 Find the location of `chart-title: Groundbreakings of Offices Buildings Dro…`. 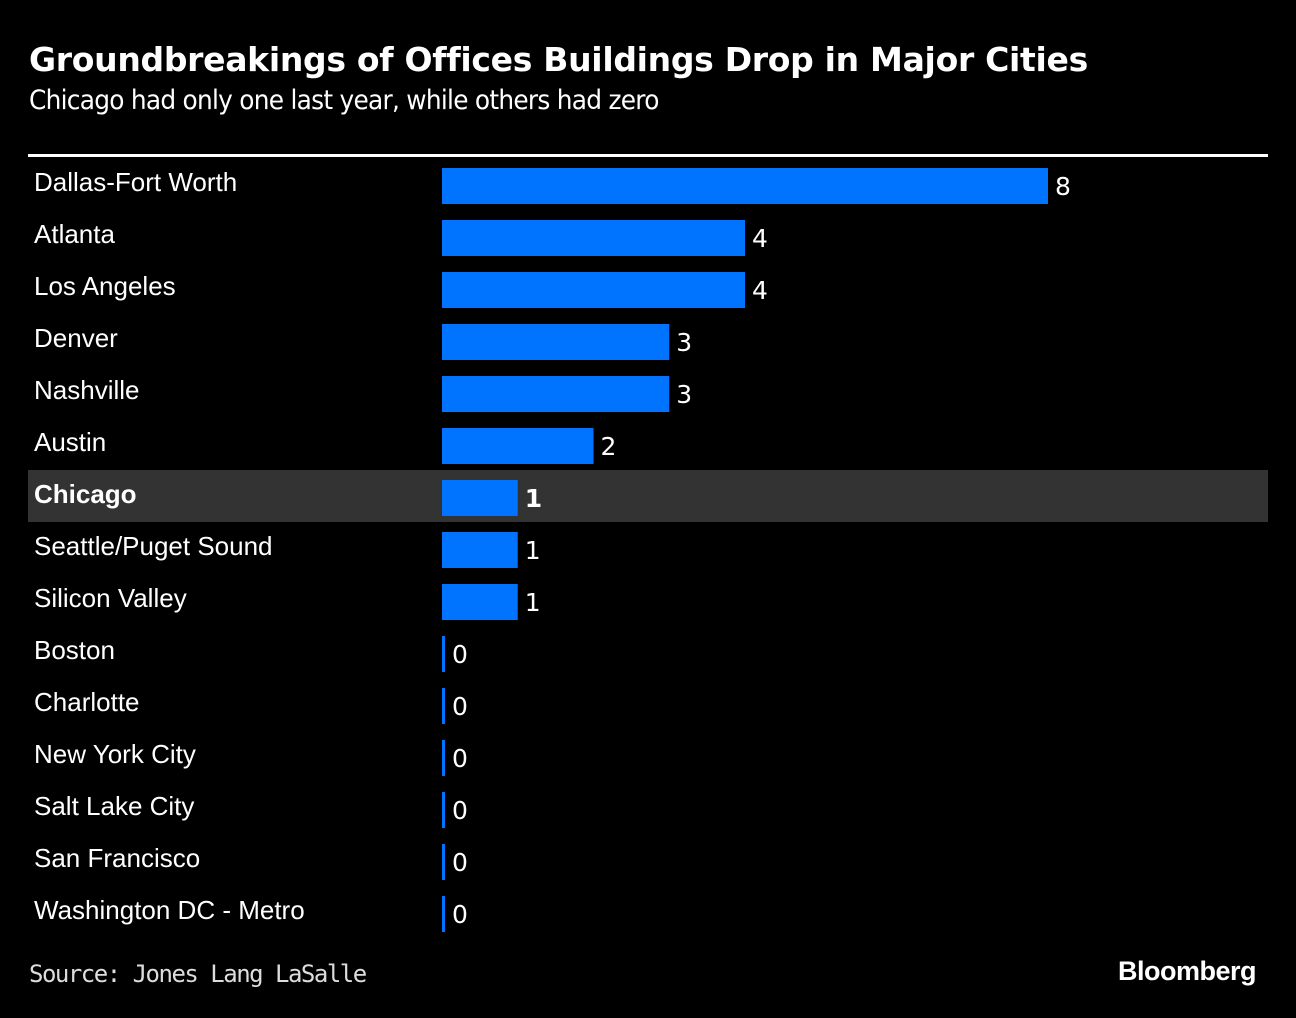

chart-title: Groundbreakings of Offices Buildings Dro… is located at coordinates (558, 59).